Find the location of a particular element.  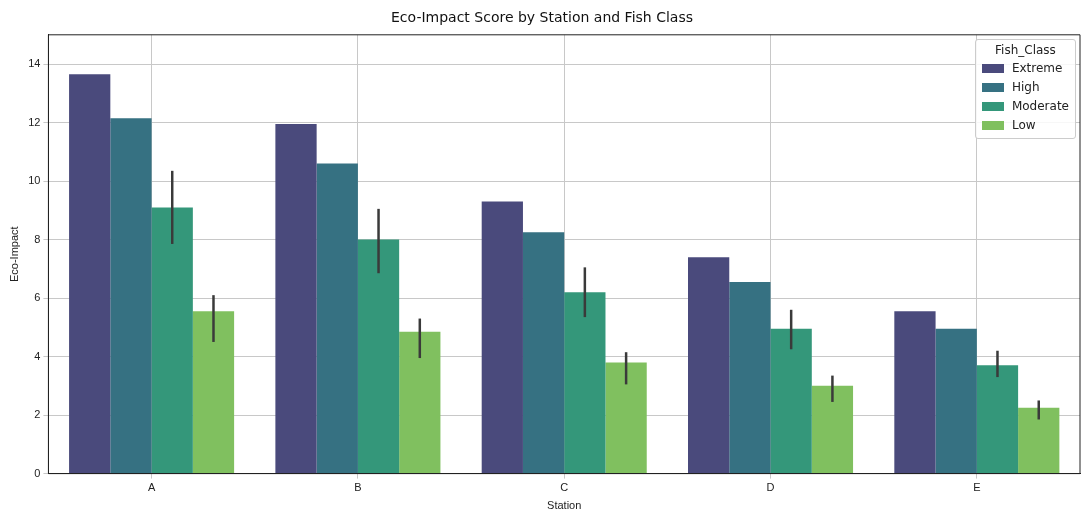

legend-label: Extreme is located at coordinates (1037, 68).